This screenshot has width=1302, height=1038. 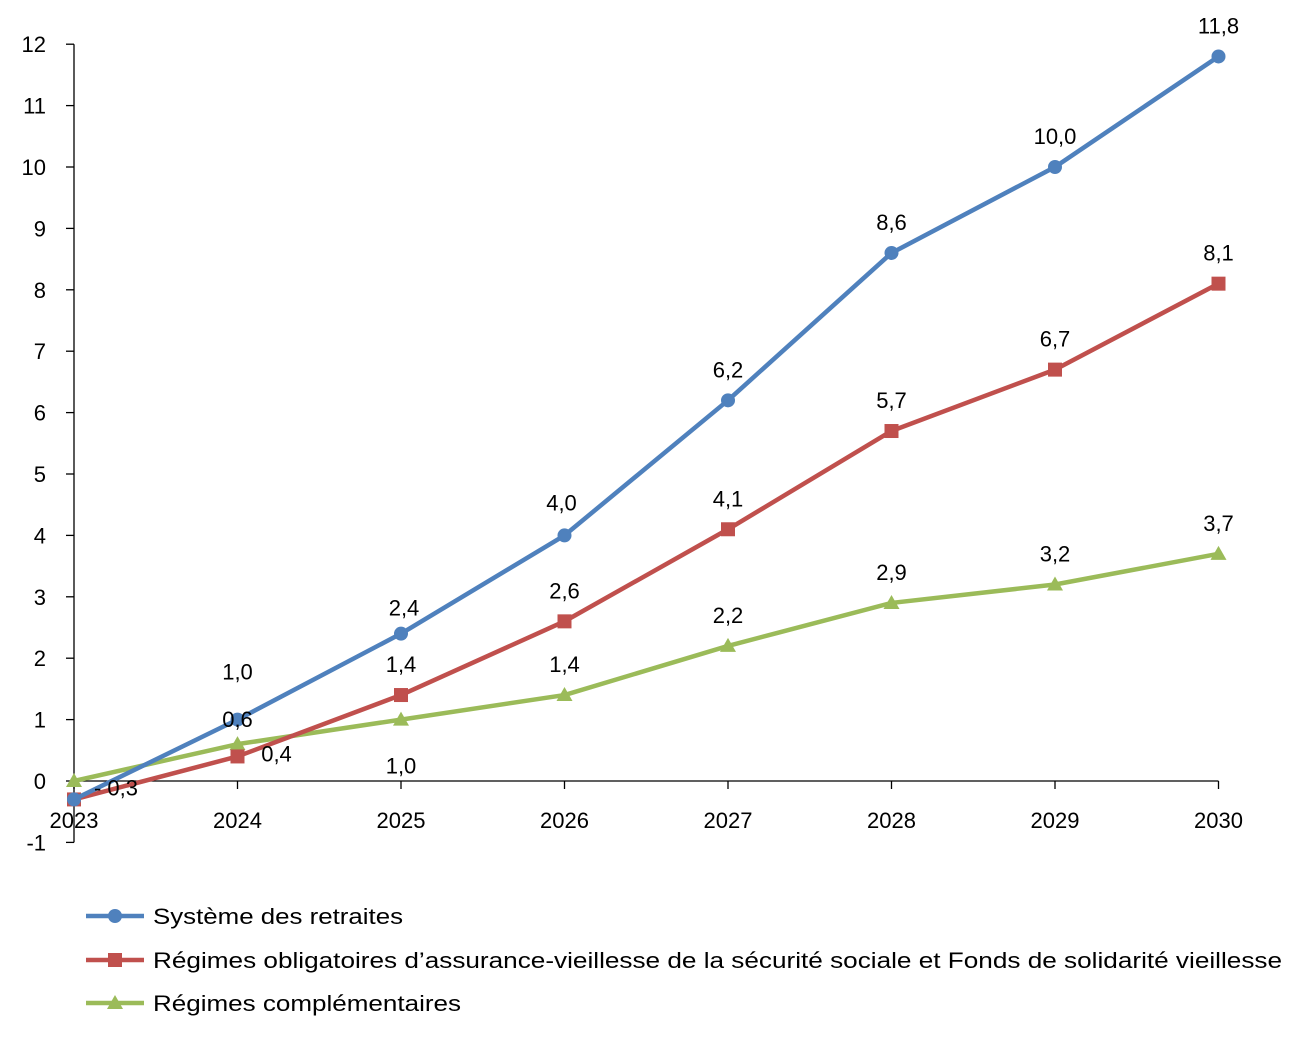 What do you see at coordinates (307, 1003) in the screenshot?
I see `legend-label: Régimes complémentaires` at bounding box center [307, 1003].